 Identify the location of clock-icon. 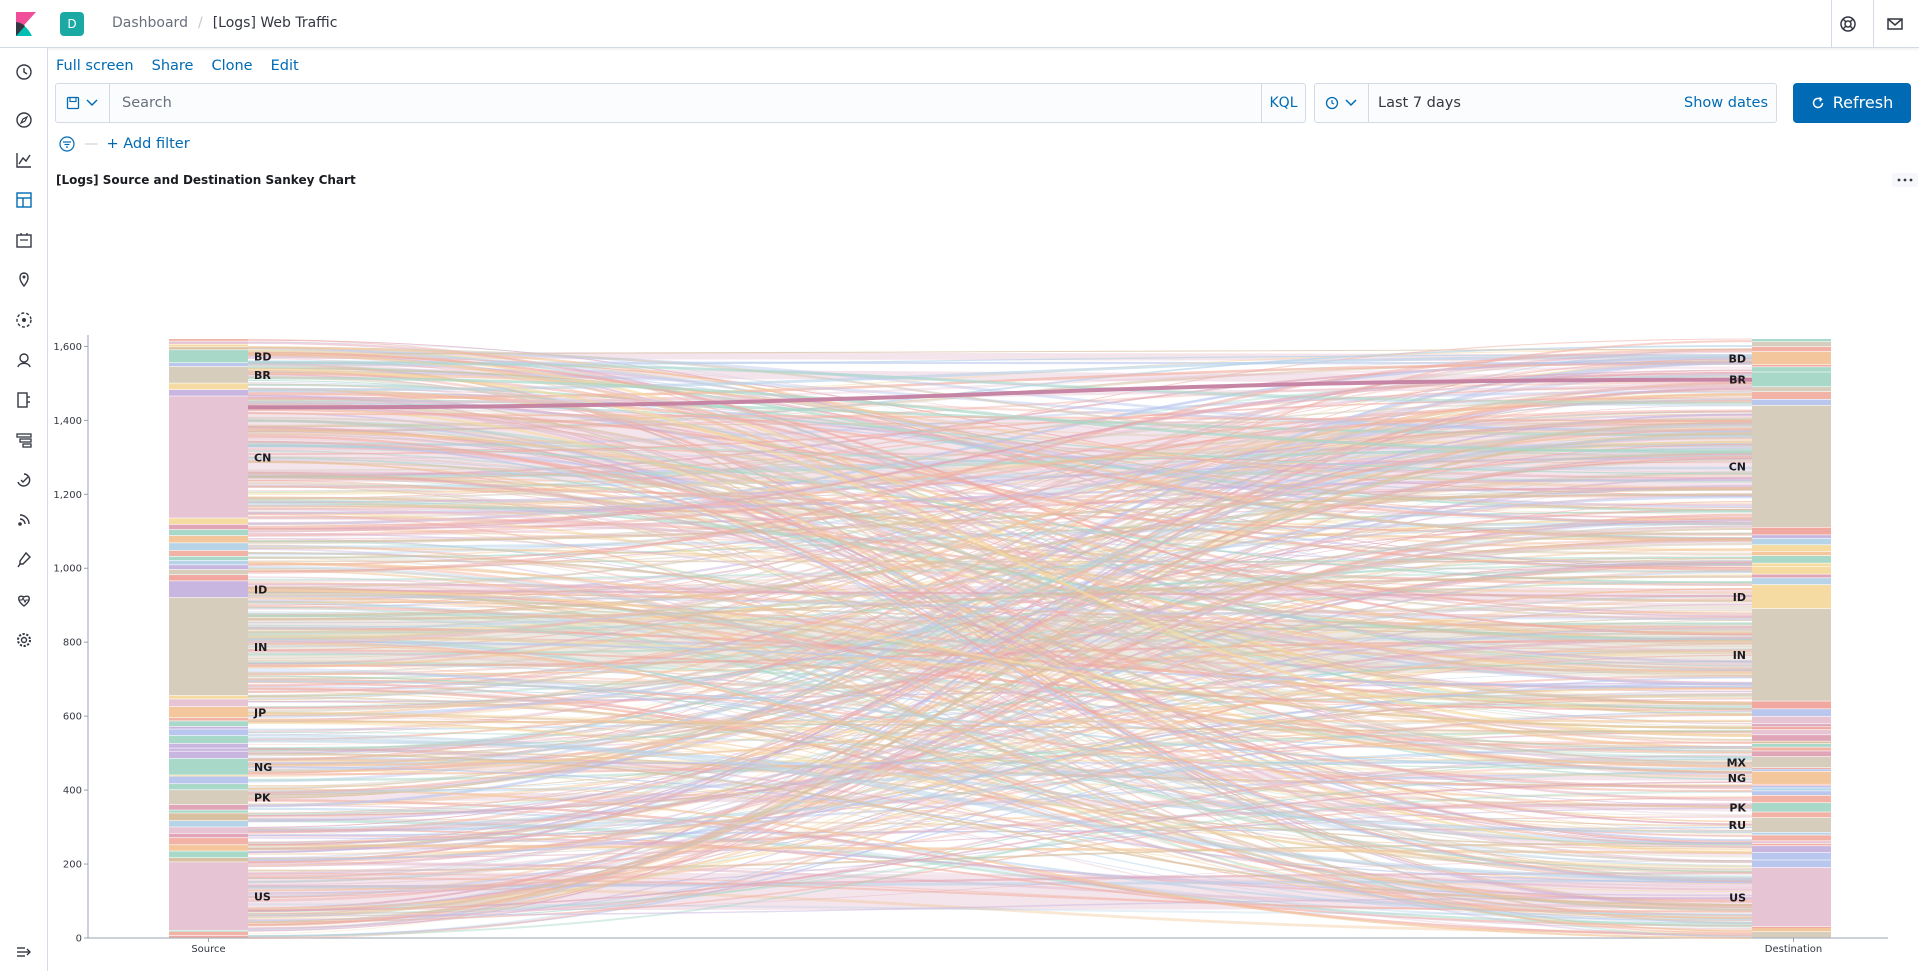
(24, 72).